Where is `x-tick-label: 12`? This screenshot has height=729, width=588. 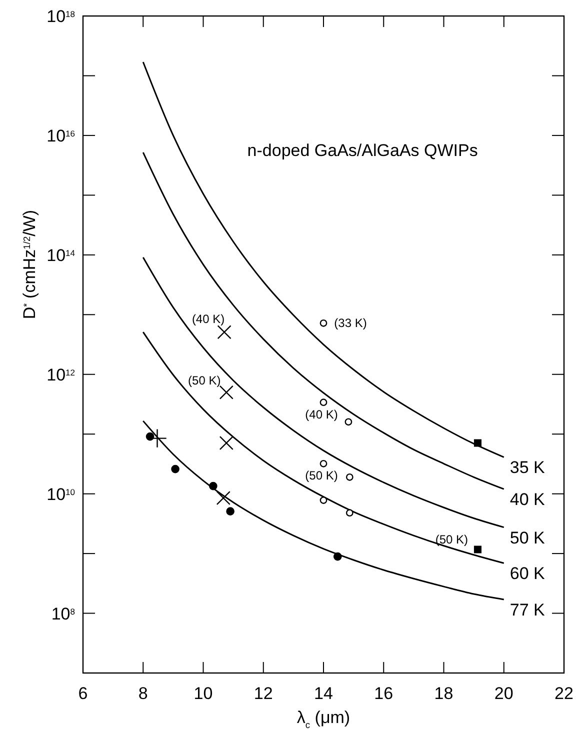
x-tick-label: 12 is located at coordinates (263, 693).